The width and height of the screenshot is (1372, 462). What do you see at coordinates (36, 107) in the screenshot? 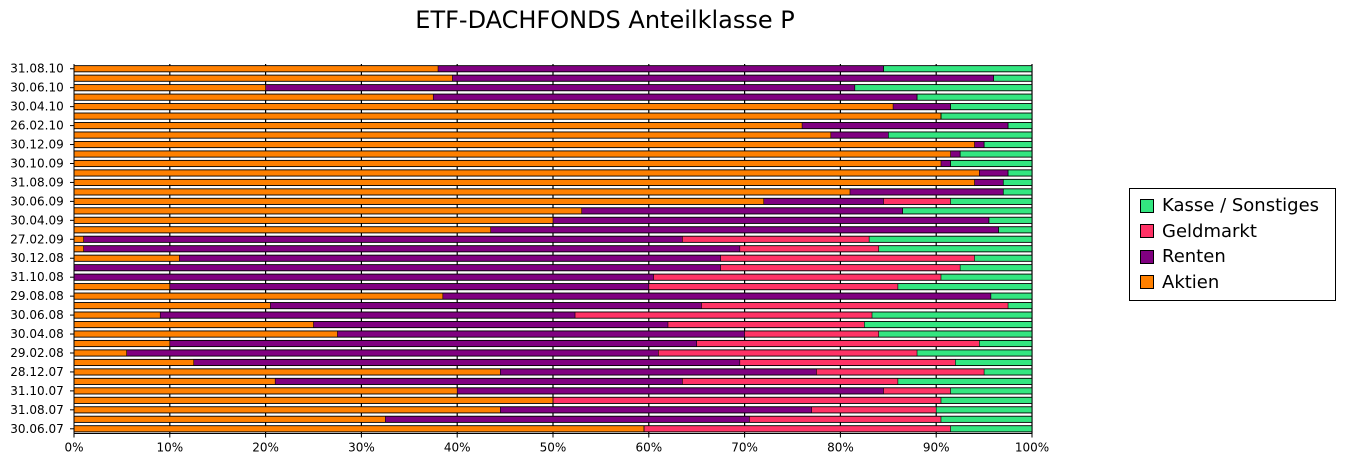
I see `y-tick-label: 30.04.10` at bounding box center [36, 107].